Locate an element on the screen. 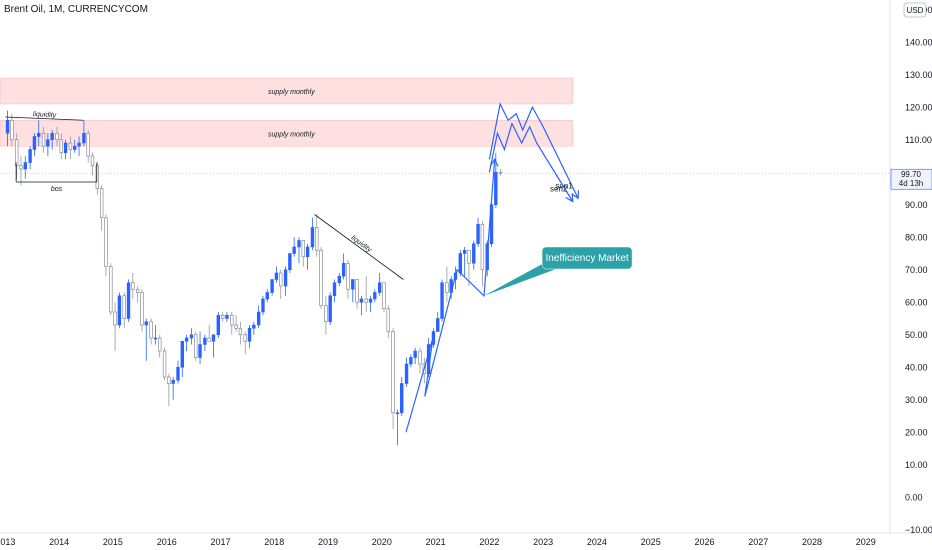 The width and height of the screenshot is (932, 550). y-tick-label: −10.00 is located at coordinates (918, 530).